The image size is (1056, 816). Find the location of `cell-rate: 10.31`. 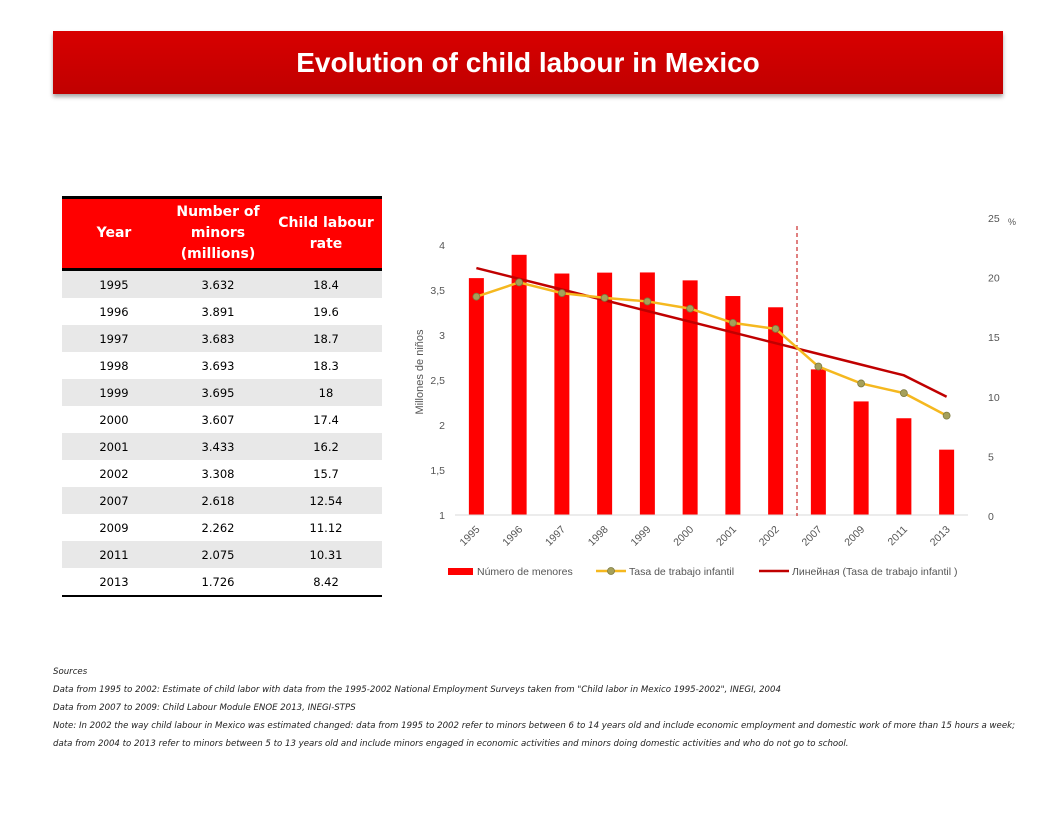

cell-rate: 10.31 is located at coordinates (326, 554).